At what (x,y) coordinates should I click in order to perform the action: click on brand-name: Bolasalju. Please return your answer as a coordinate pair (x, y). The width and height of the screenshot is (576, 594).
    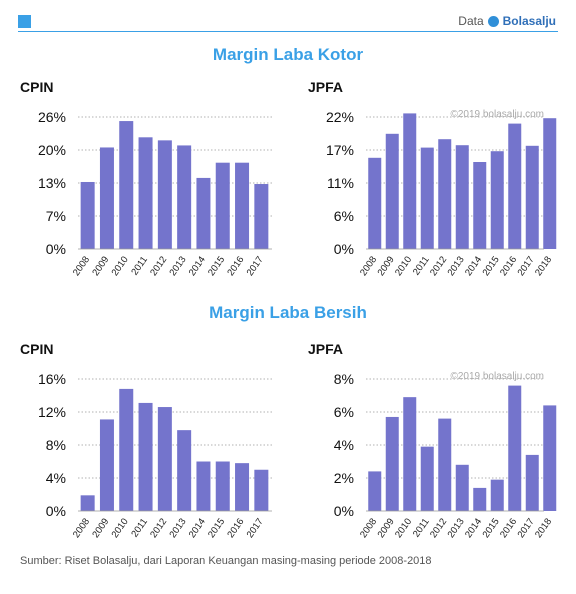
    Looking at the image, I should click on (529, 21).